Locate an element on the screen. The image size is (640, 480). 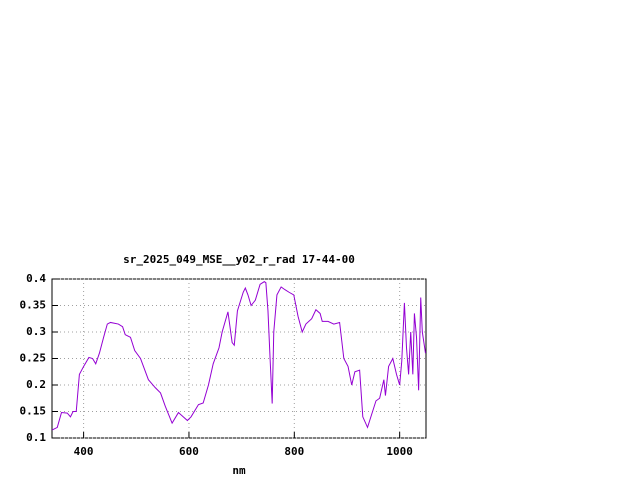
x-tick-label: 800 is located at coordinates (294, 451).